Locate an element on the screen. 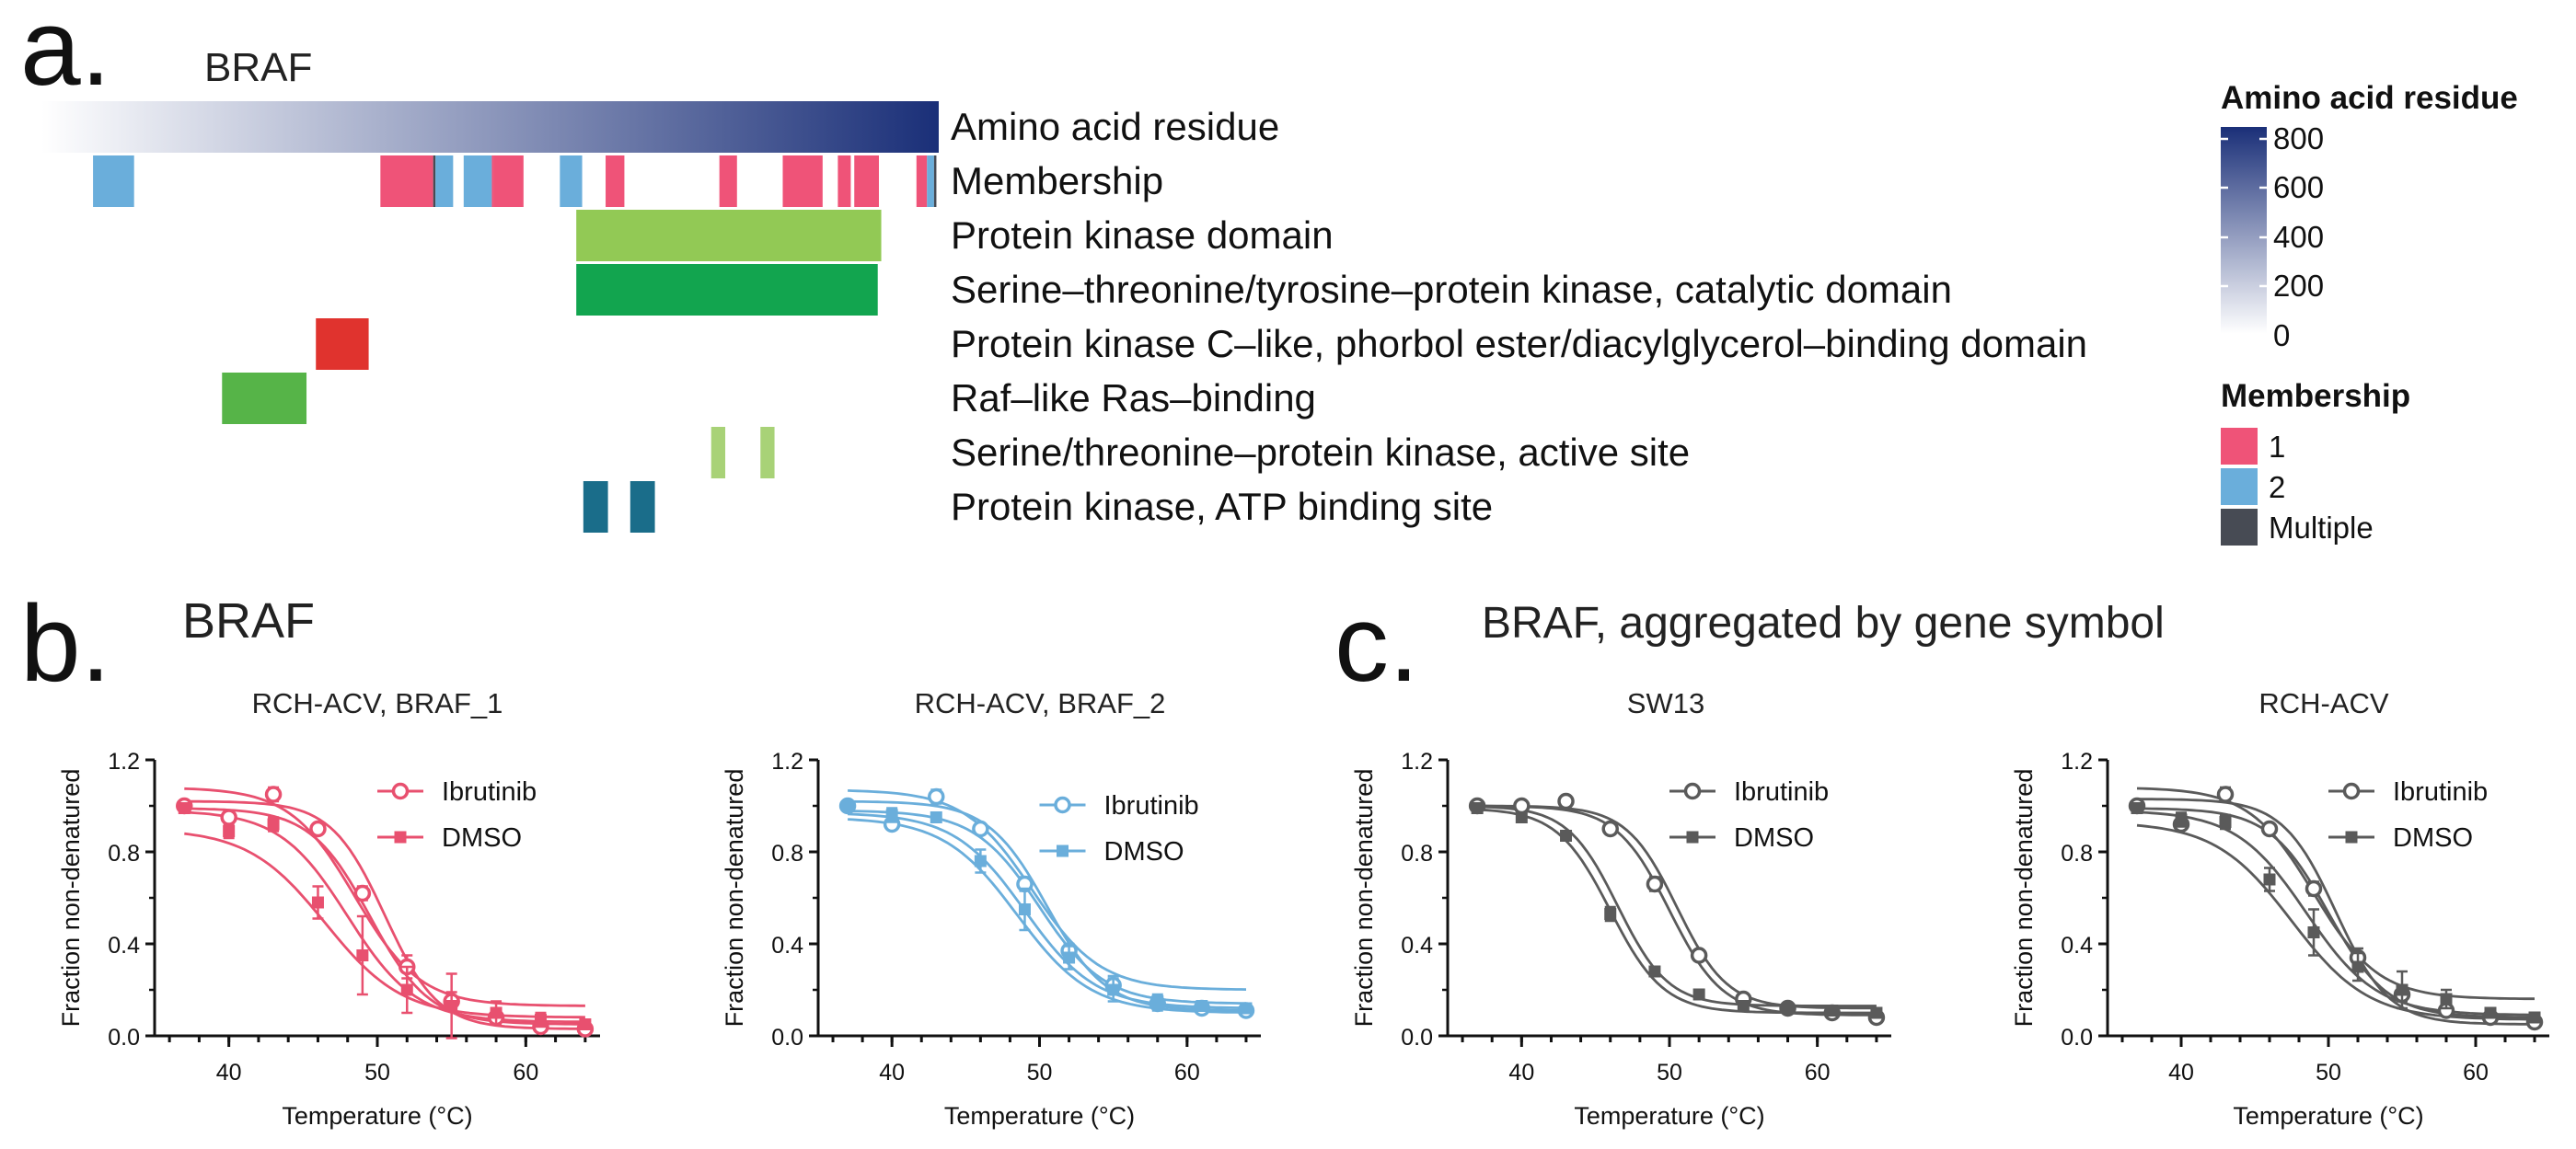  domain-tracks is located at coordinates (552, 371).